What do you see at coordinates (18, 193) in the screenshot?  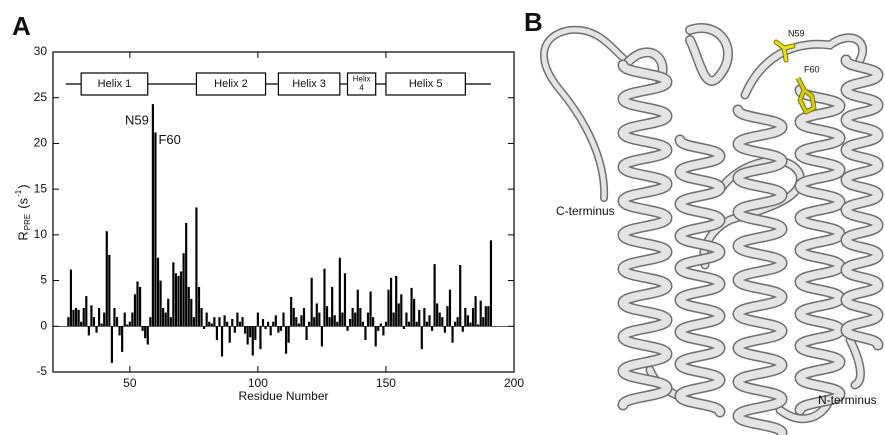 I see `y-axis-title-part: -1` at bounding box center [18, 193].